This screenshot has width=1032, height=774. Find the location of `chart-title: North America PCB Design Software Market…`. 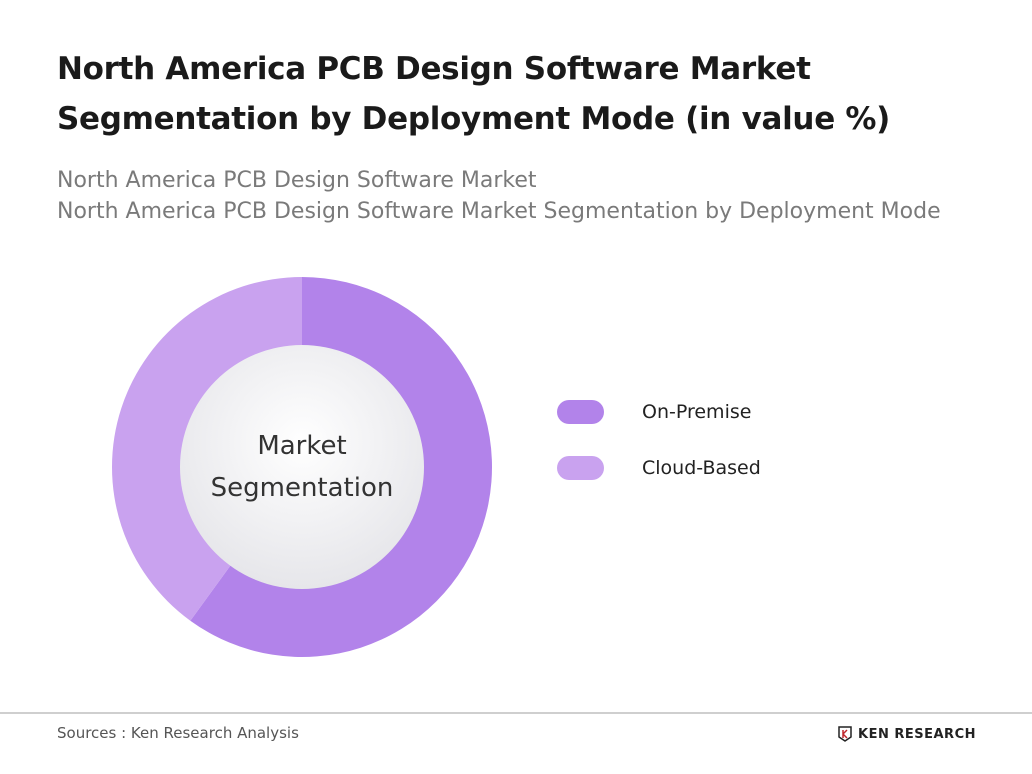

chart-title: North America PCB Design Software Market… is located at coordinates (474, 94).